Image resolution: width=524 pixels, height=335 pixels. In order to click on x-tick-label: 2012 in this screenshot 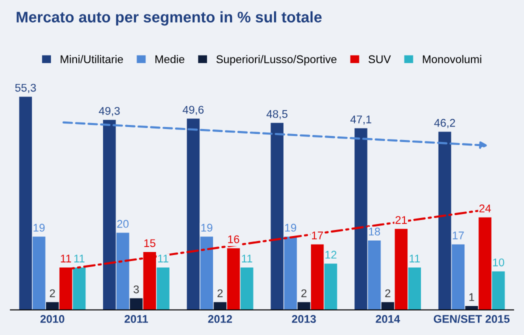, I will do `click(220, 319)`.